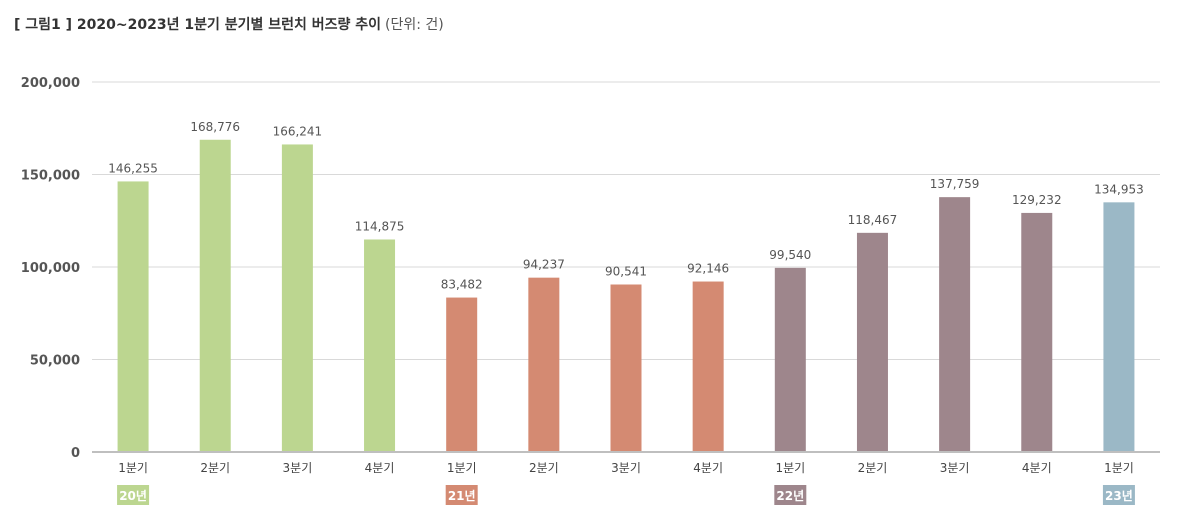 The image size is (1180, 527). Describe the element at coordinates (133, 168) in the screenshot. I see `data-label: 146,255` at that location.